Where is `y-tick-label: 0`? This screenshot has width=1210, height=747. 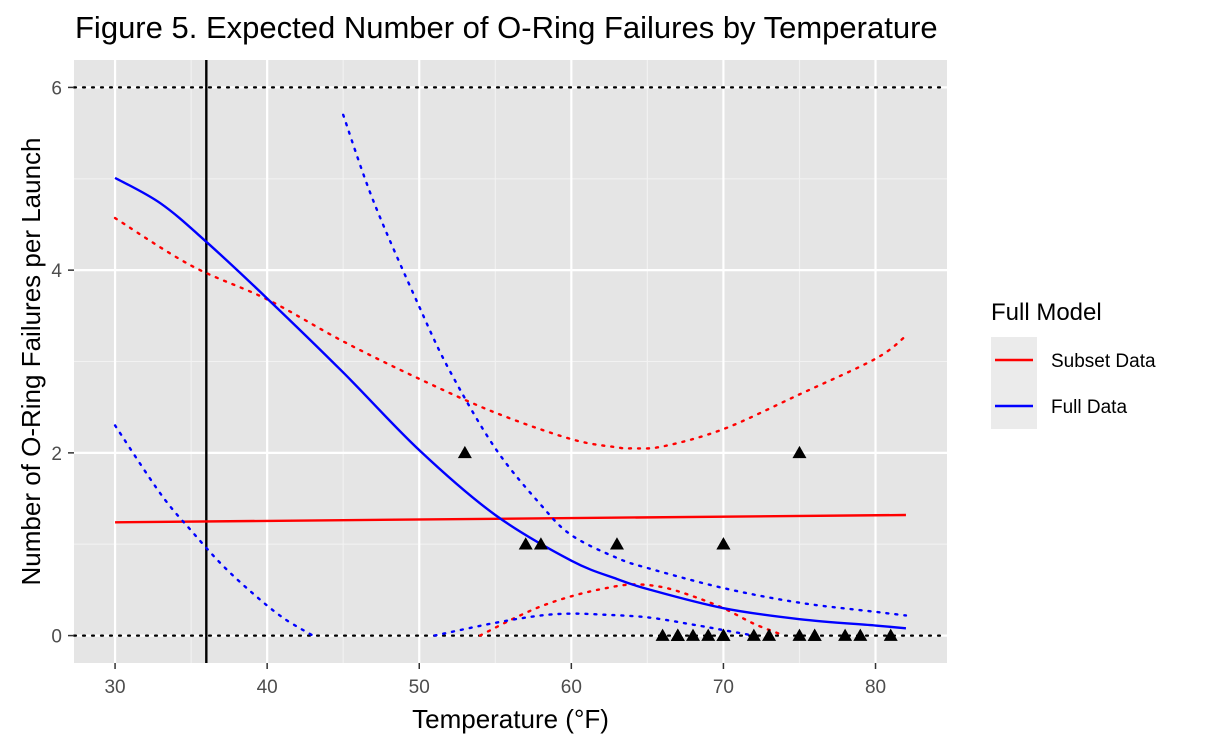
y-tick-label: 0 is located at coordinates (56, 637).